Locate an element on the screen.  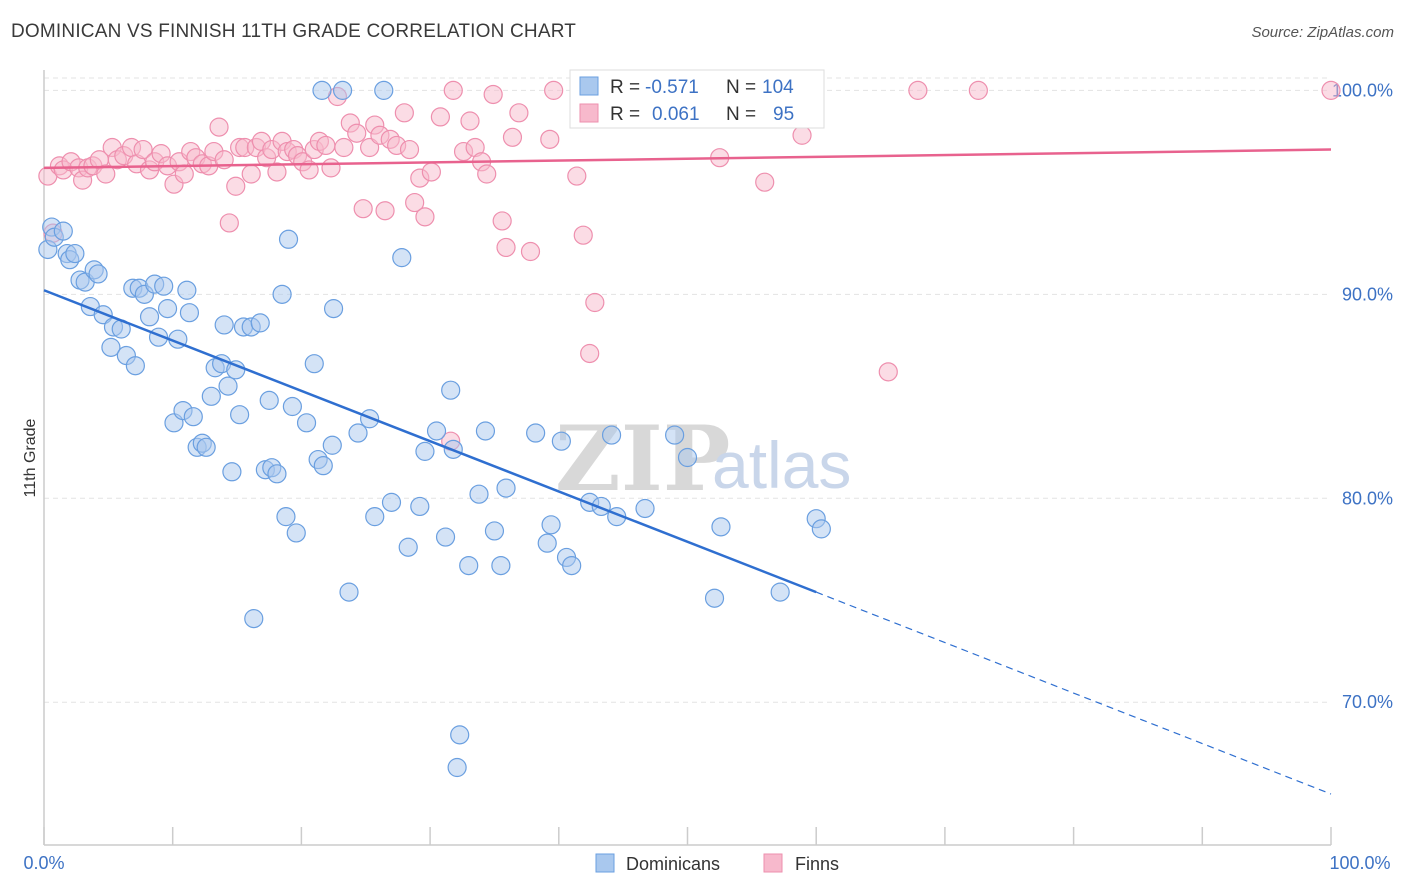
y-tick-label: 70.0% is located at coordinates (1367, 702).